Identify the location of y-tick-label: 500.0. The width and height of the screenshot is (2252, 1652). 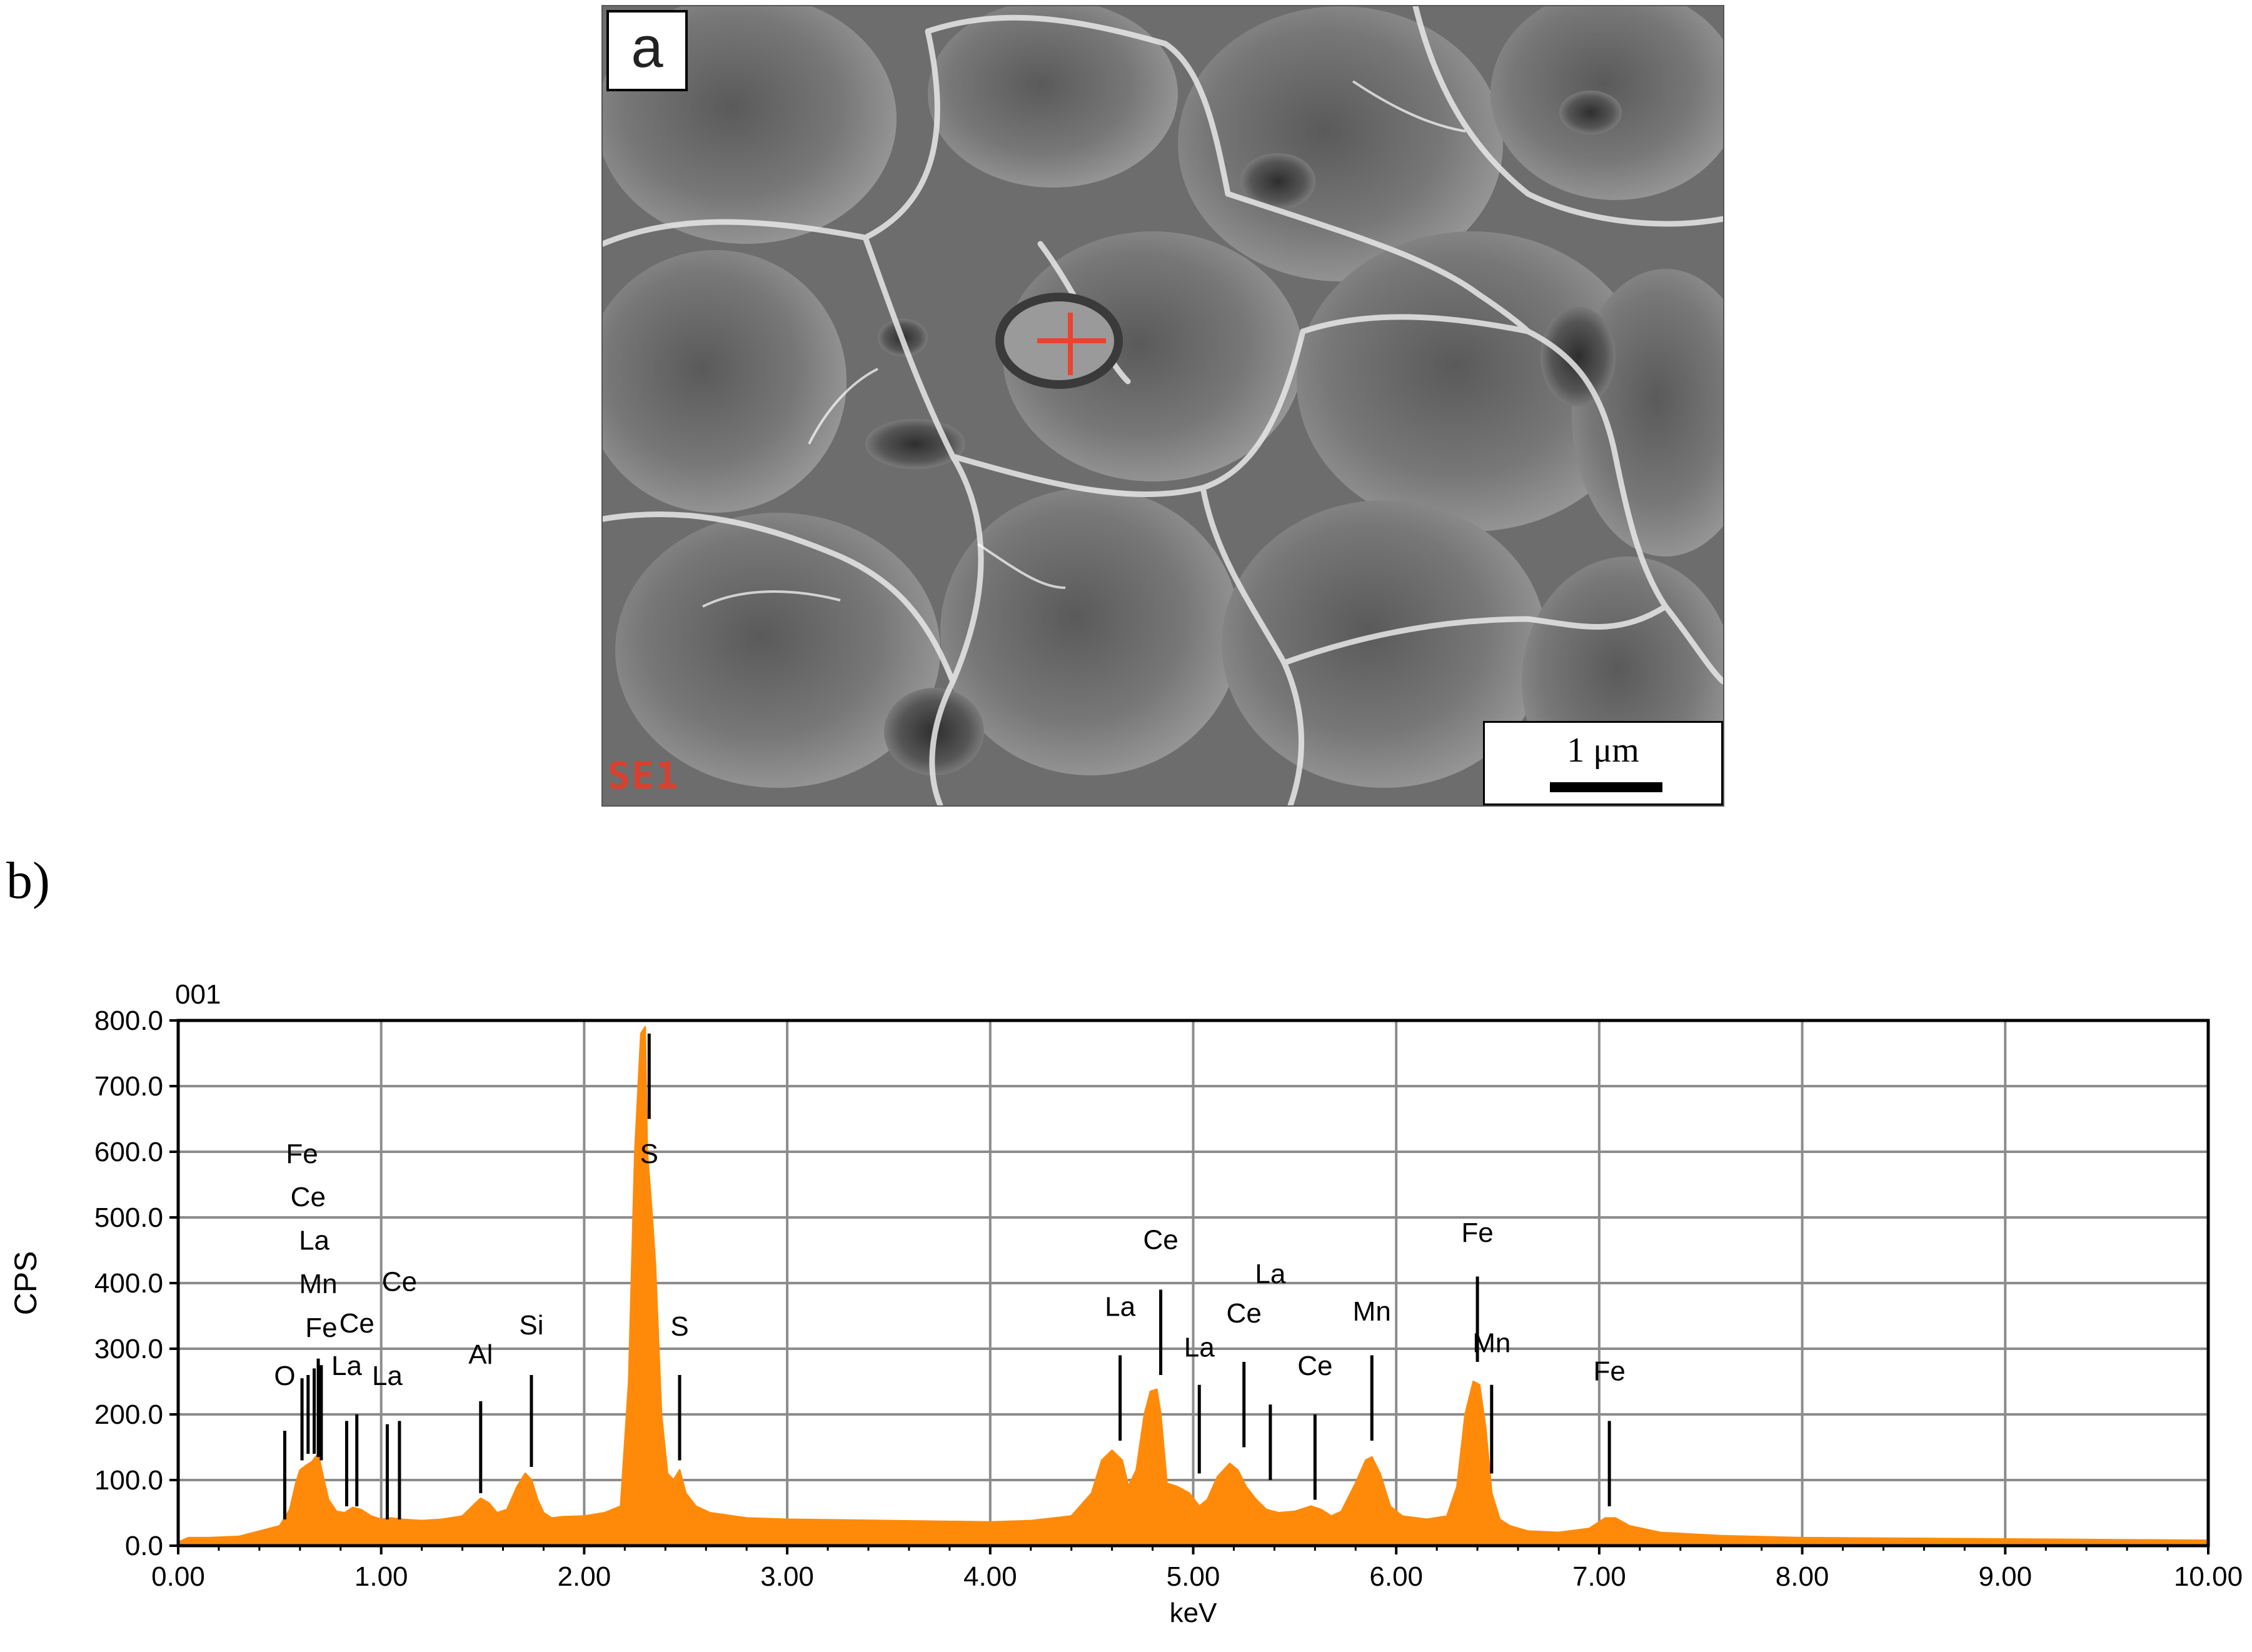
(128, 1217).